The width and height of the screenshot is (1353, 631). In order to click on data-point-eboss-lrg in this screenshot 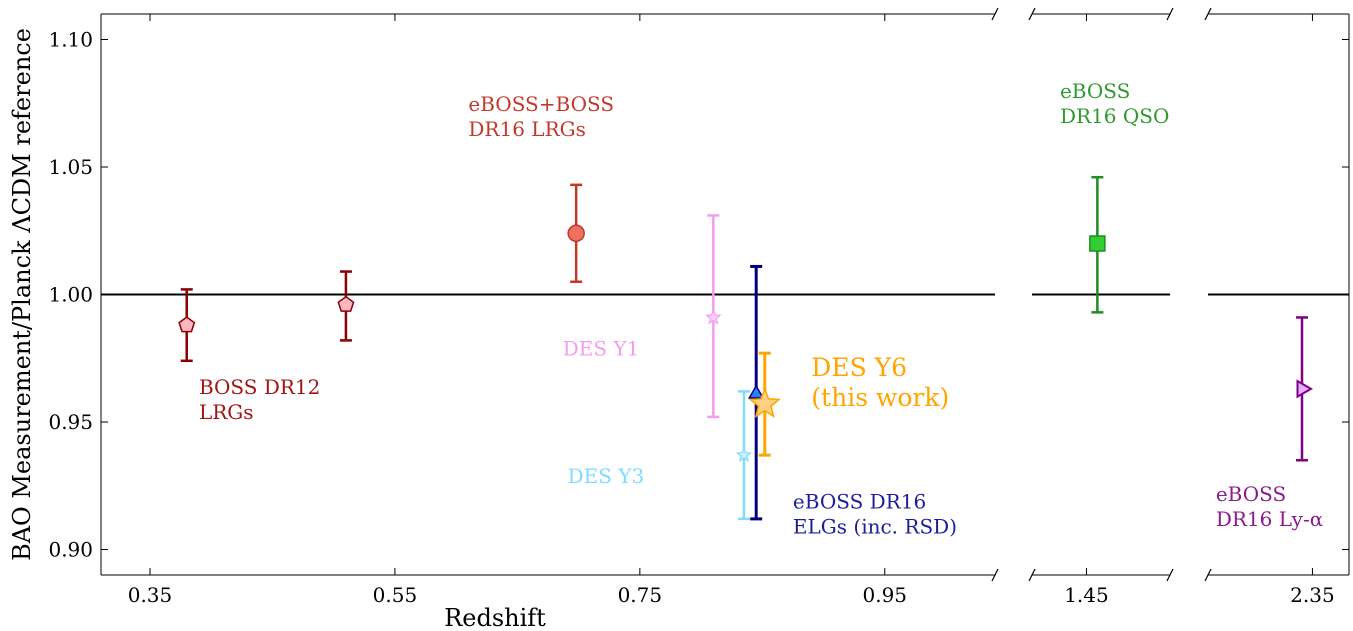, I will do `click(576, 233)`.